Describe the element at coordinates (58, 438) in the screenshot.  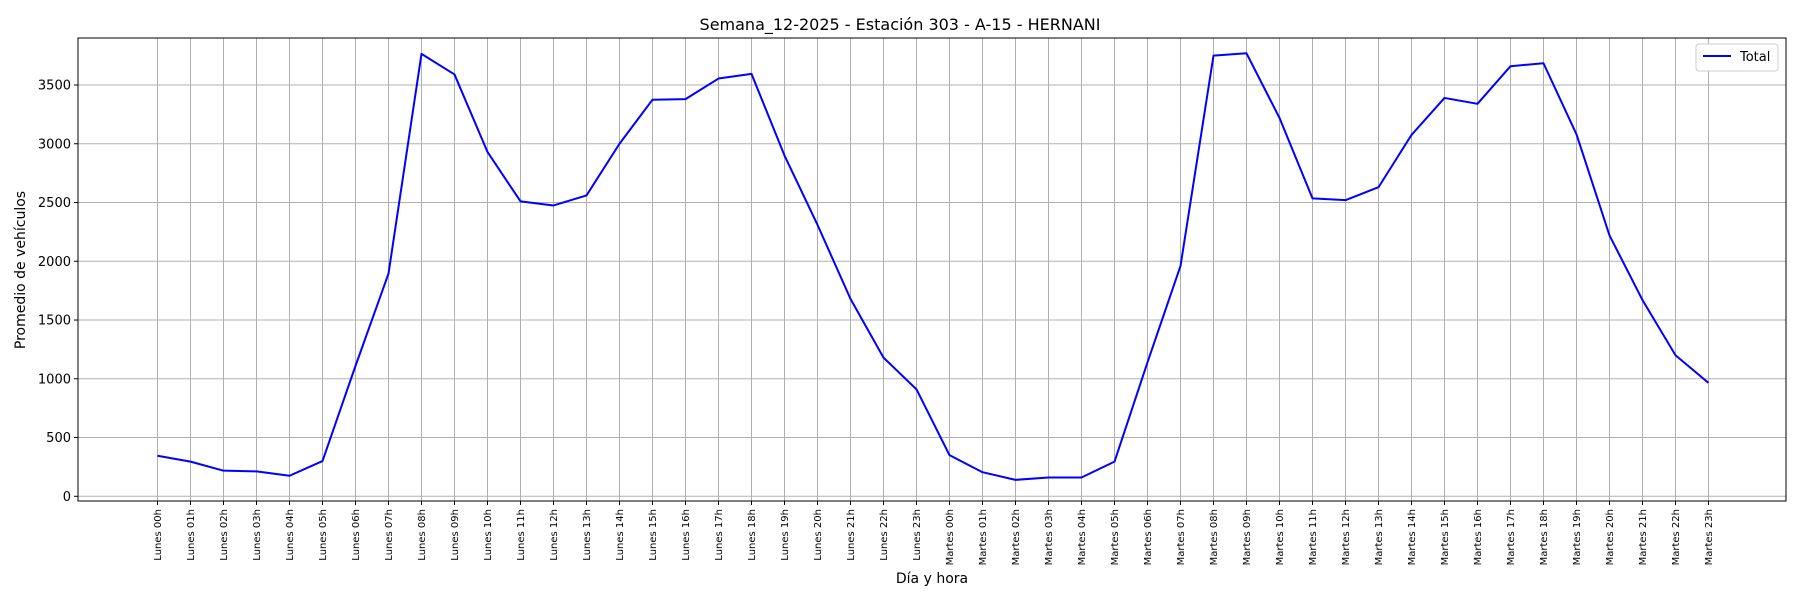
I see `y-tick-label: 500` at that location.